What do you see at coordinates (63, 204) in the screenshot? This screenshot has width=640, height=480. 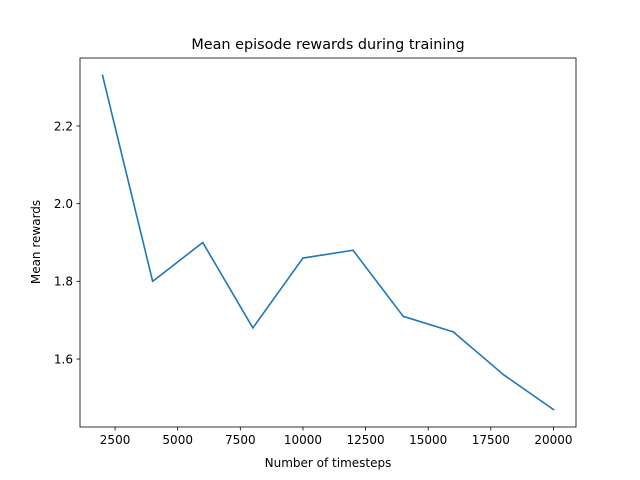 I see `y-tick-label: 2.0` at bounding box center [63, 204].